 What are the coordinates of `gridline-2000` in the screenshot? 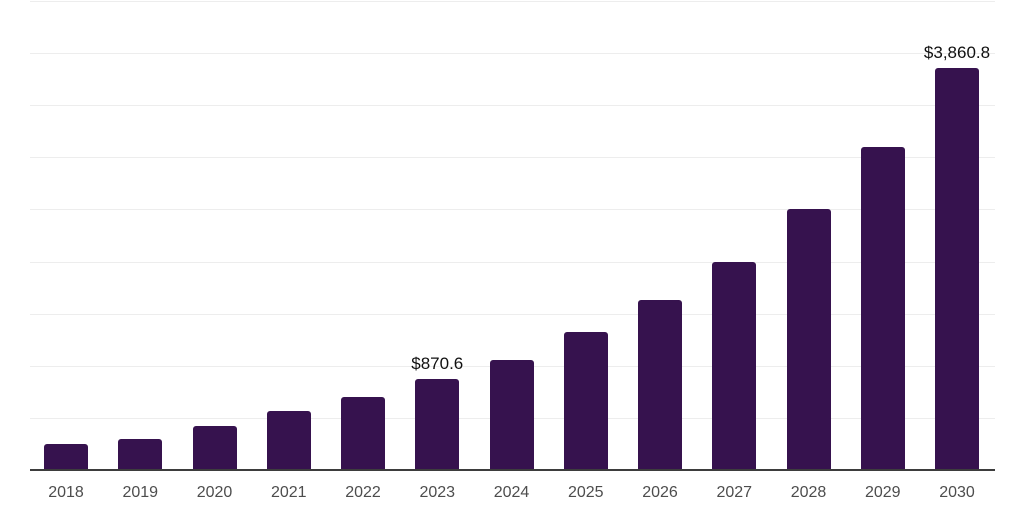 It's located at (512, 262).